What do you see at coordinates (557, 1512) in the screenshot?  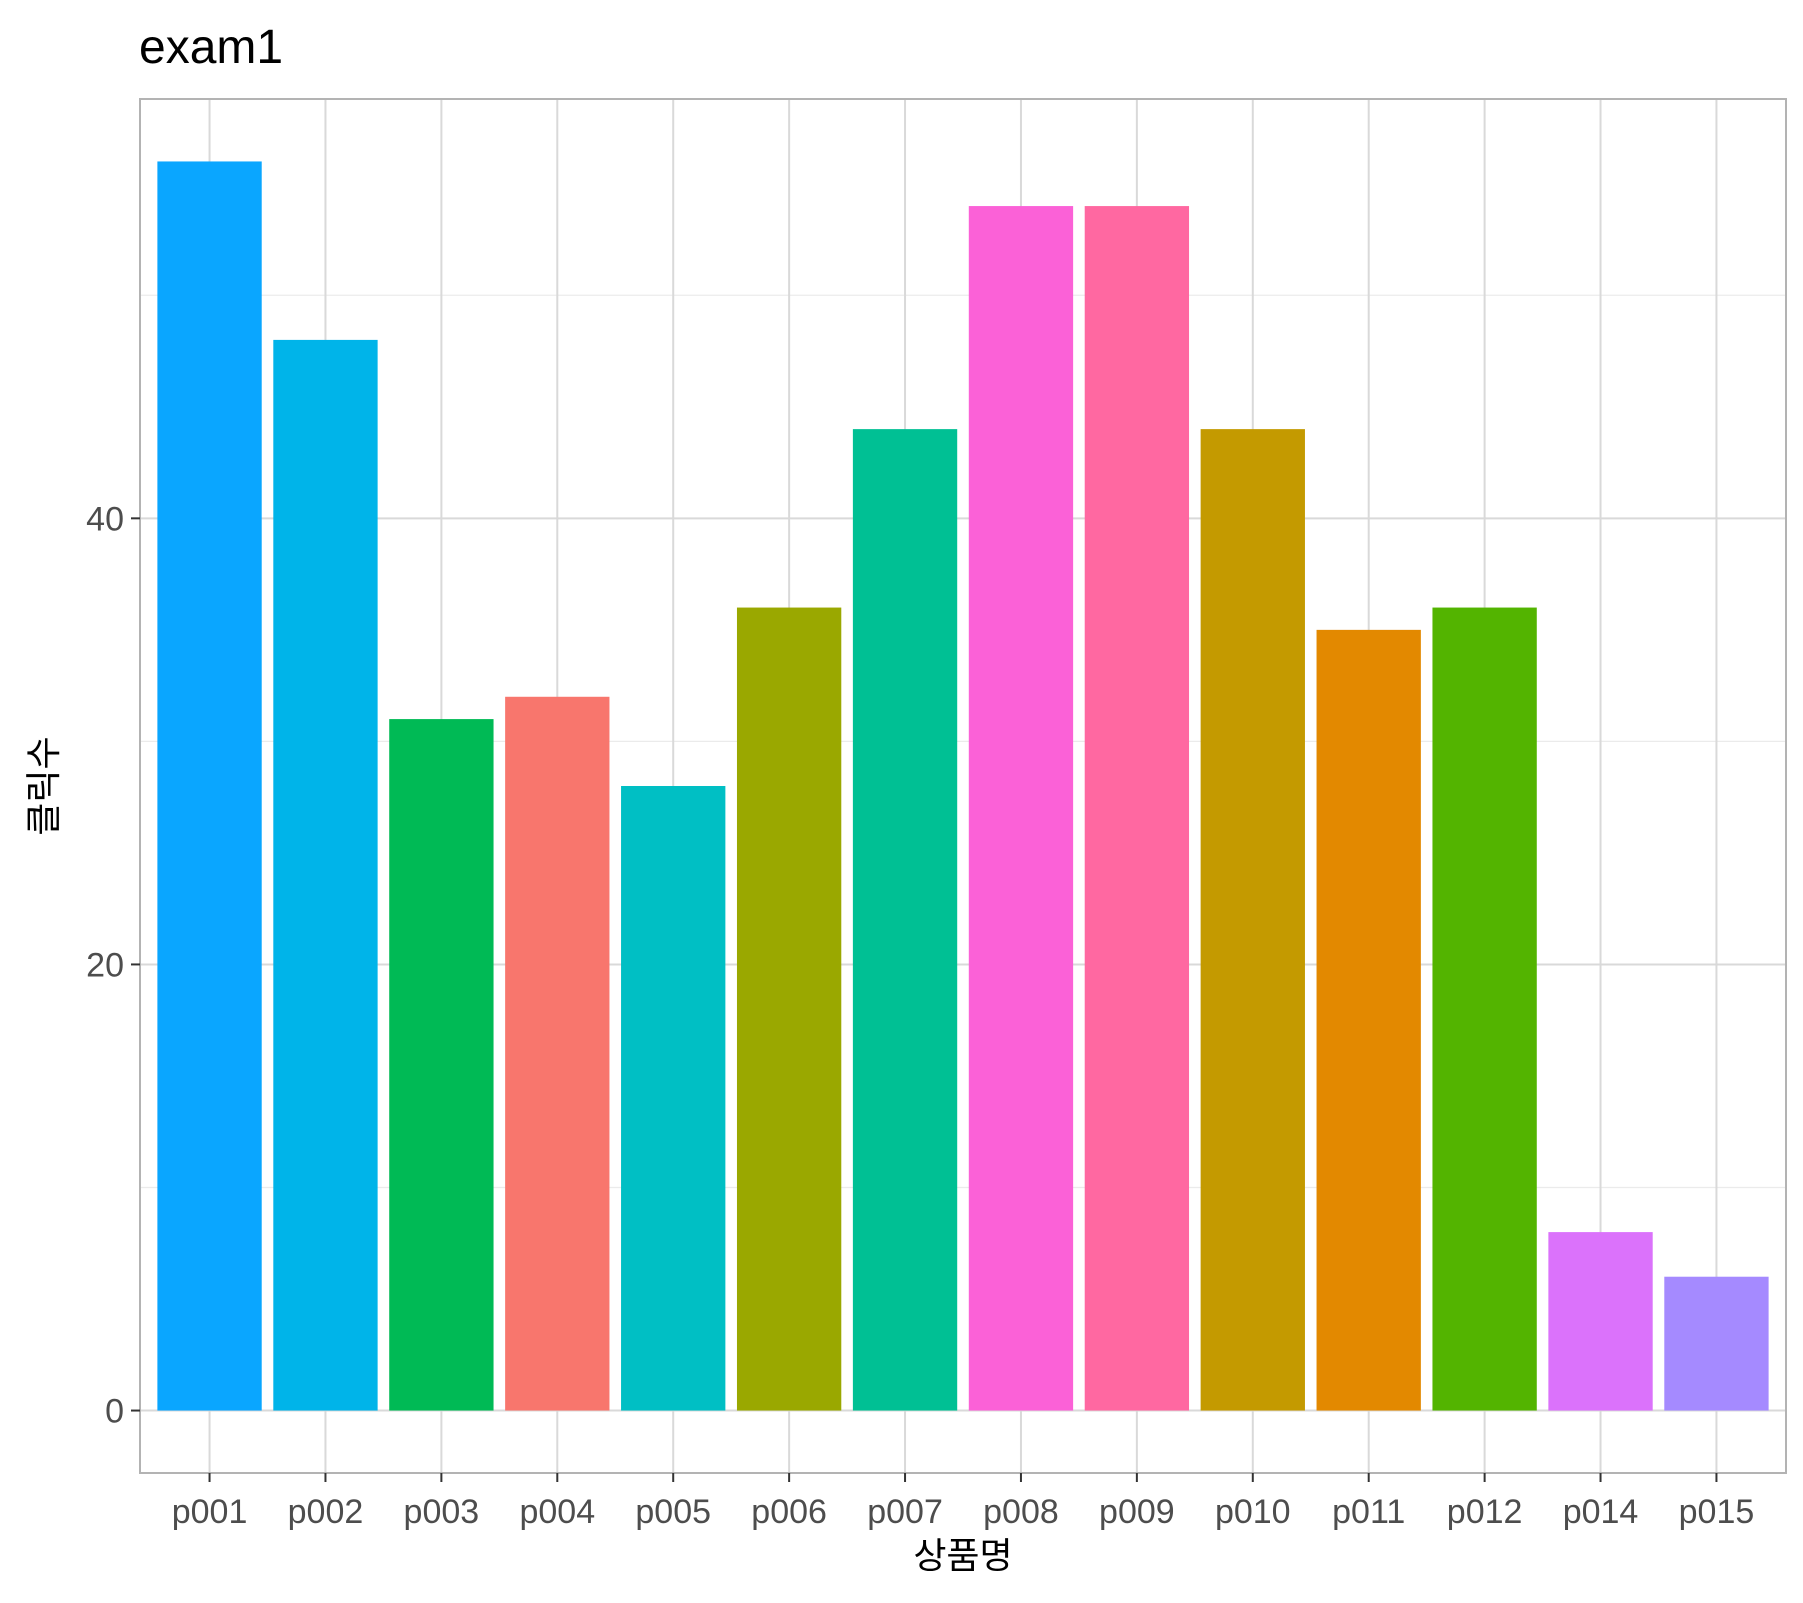 I see `x-tick-label: p004` at bounding box center [557, 1512].